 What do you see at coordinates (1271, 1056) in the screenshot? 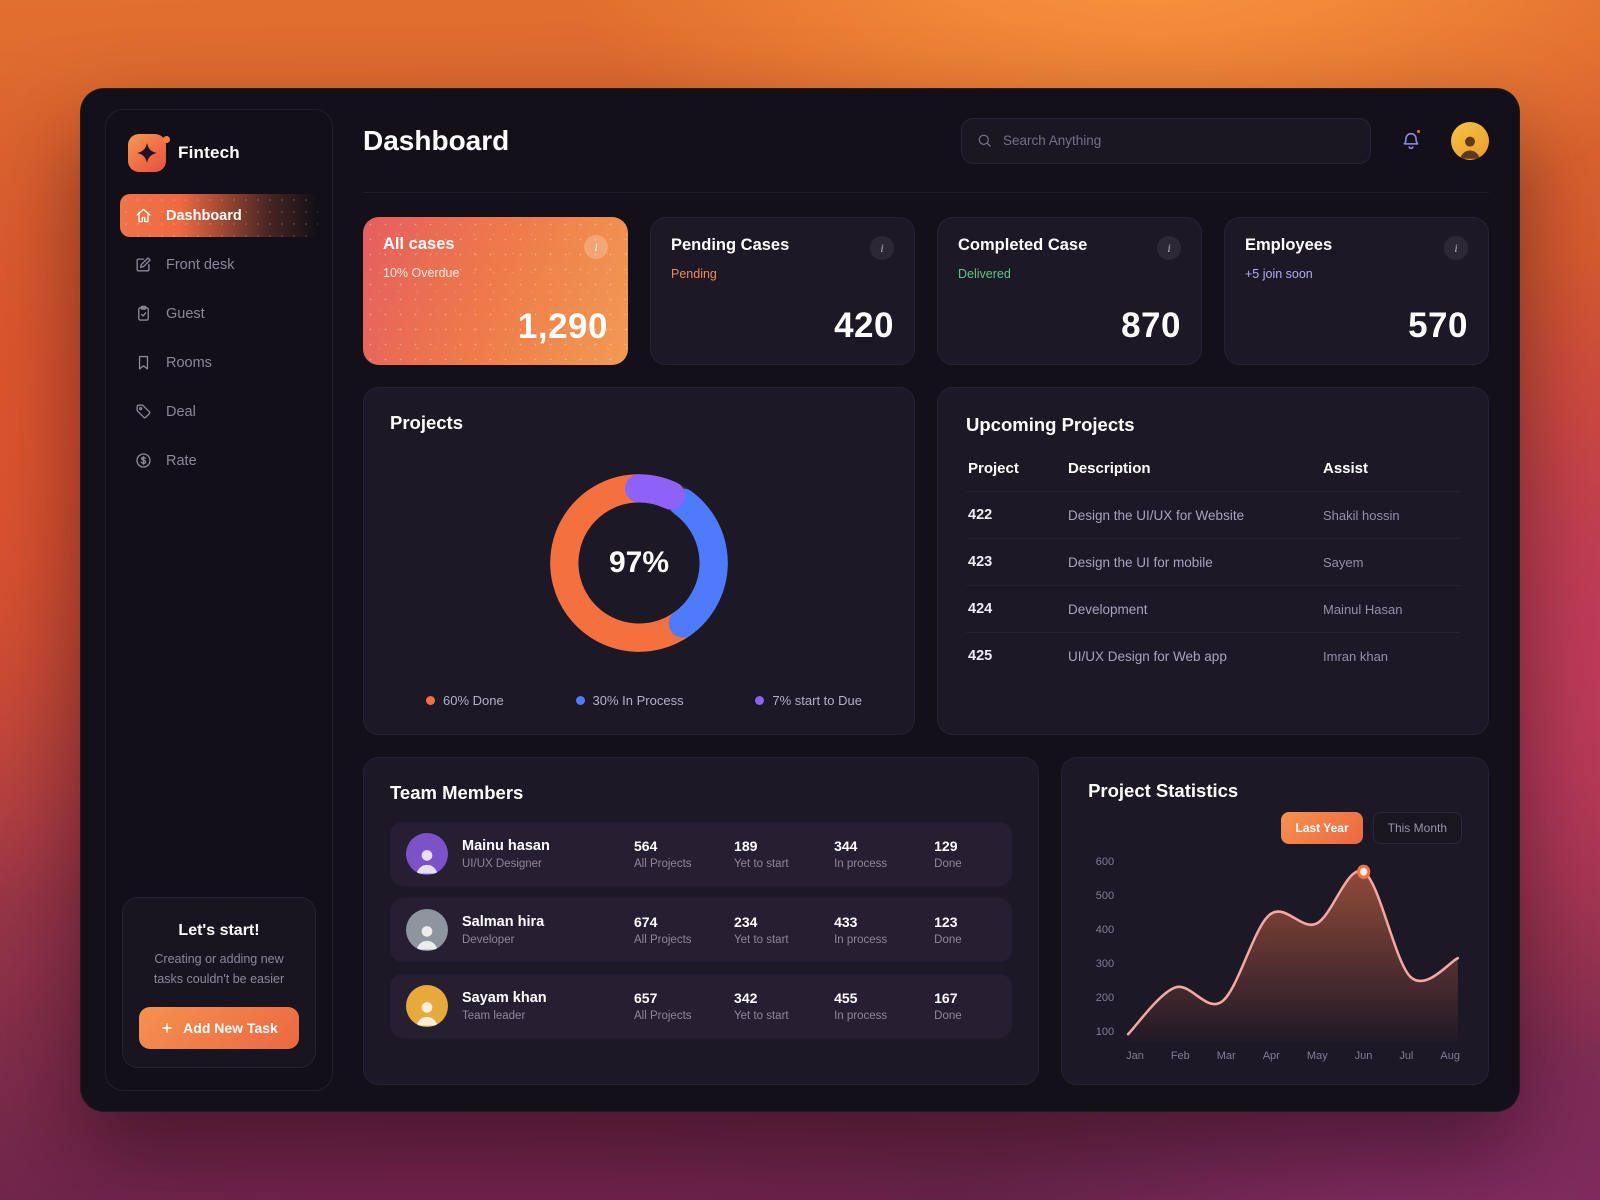
I see `x-tick-label: Apr` at bounding box center [1271, 1056].